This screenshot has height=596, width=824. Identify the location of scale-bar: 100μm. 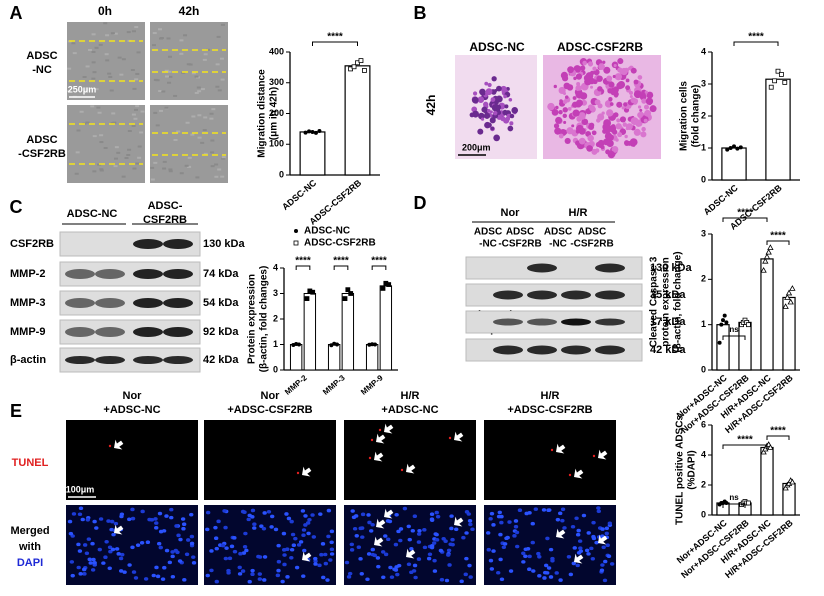
(80, 489).